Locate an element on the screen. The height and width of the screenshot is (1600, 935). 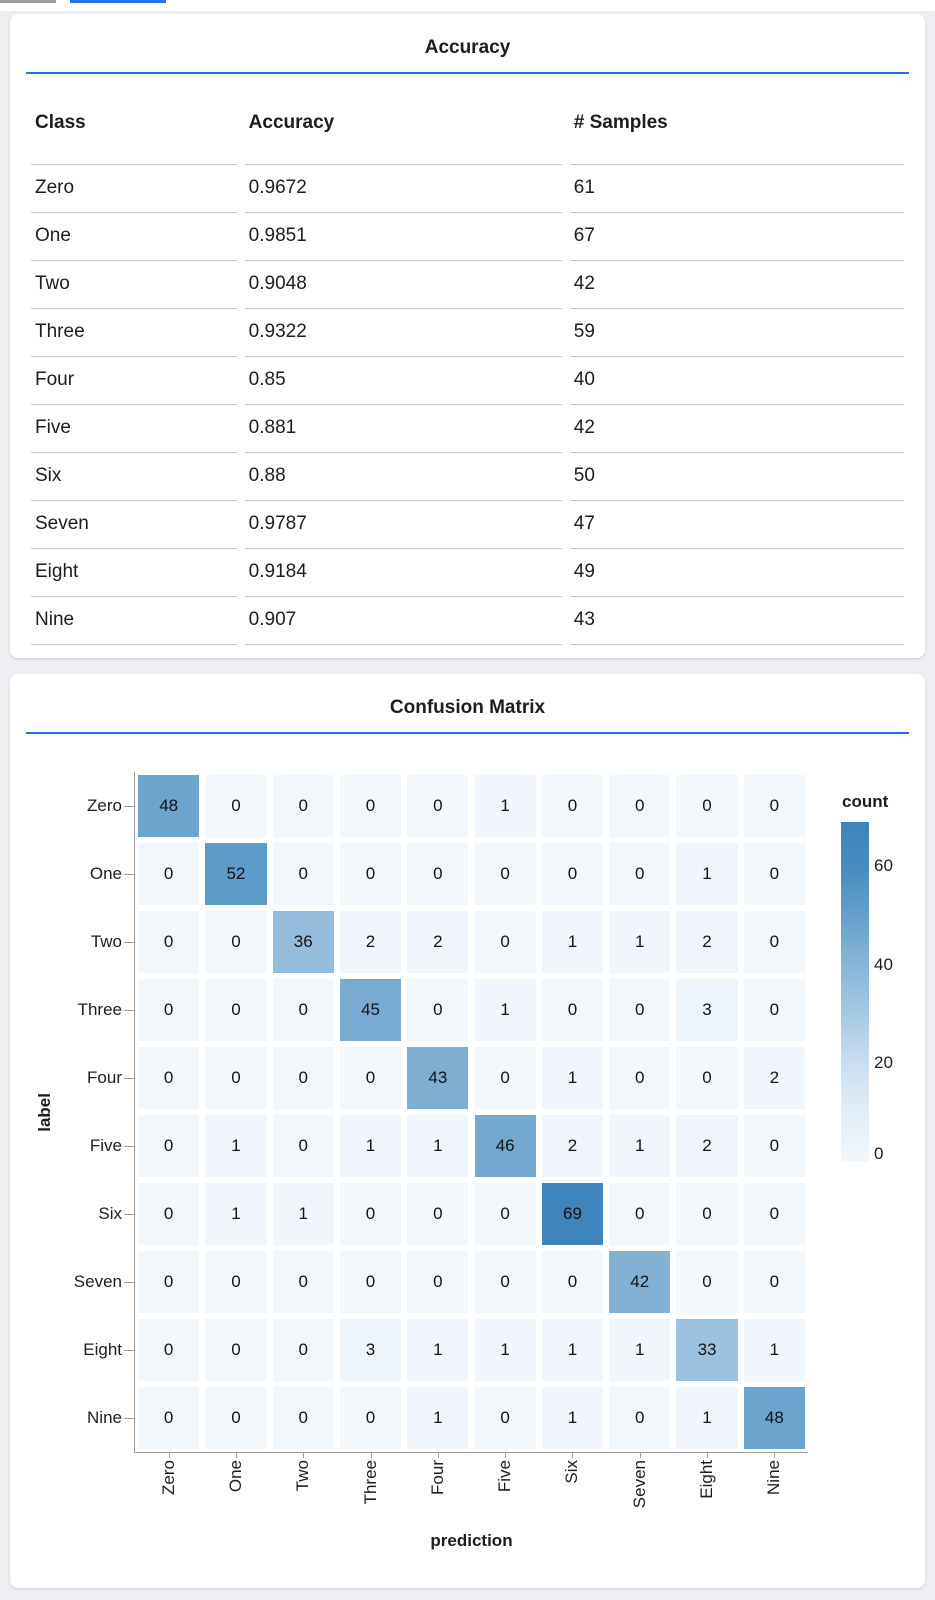
heatmap-cell: 46 is located at coordinates (505, 1146).